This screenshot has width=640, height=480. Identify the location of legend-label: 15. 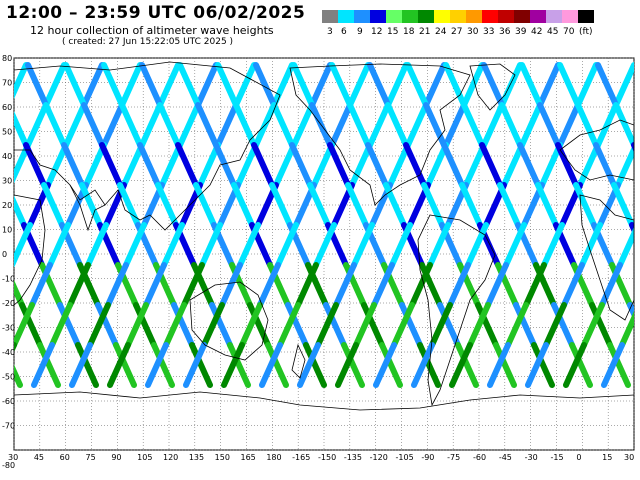
(393, 32).